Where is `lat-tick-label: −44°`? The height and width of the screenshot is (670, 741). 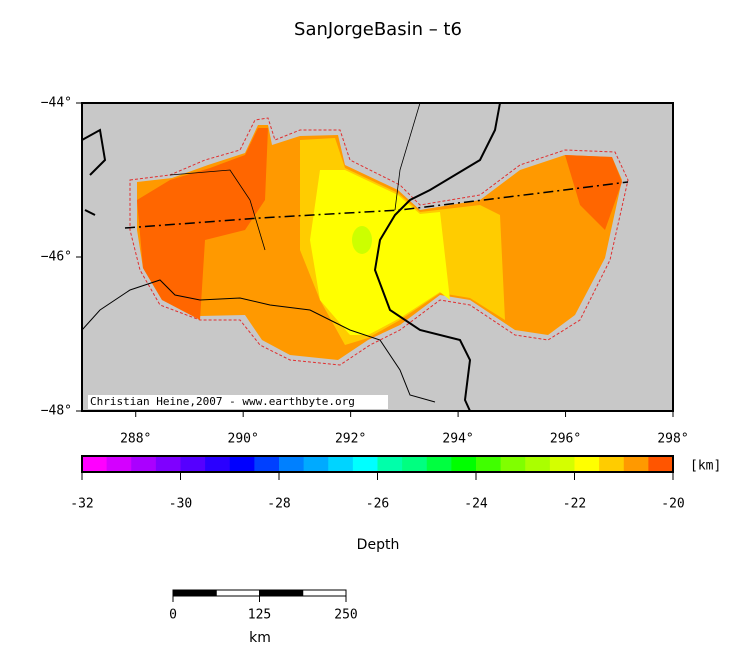
lat-tick-label: −44° is located at coordinates (56, 103).